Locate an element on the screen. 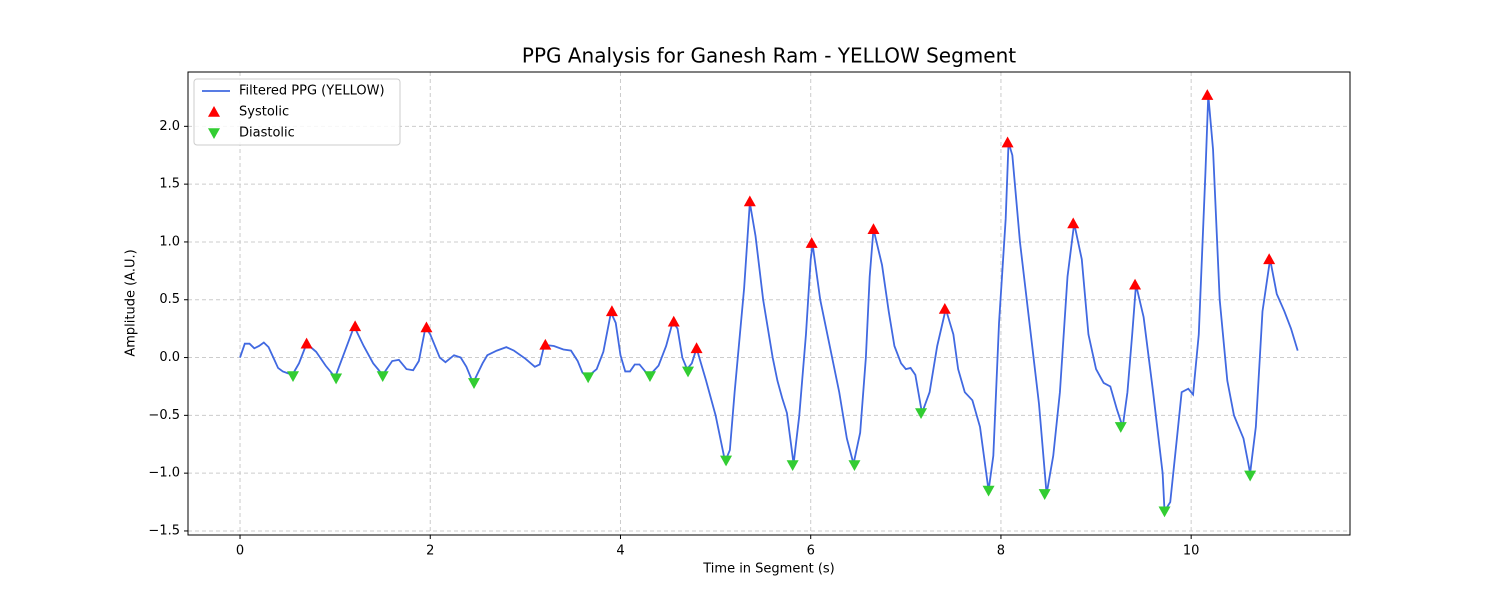 This screenshot has width=1500, height=600. x-tick-label: 6 is located at coordinates (811, 551).